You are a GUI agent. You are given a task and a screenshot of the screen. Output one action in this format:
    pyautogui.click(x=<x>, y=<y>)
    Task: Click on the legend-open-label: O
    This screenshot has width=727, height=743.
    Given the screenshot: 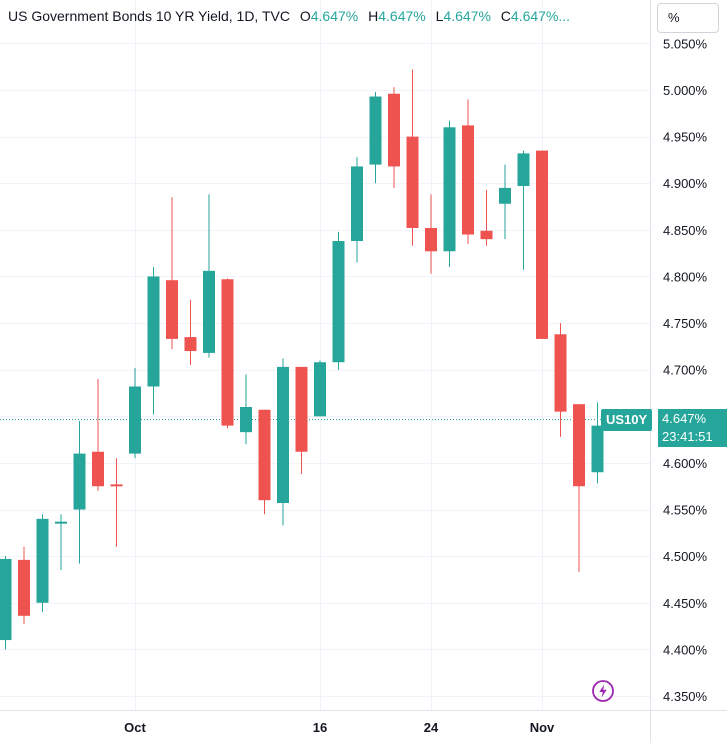 What is the action you would take?
    pyautogui.click(x=305, y=16)
    